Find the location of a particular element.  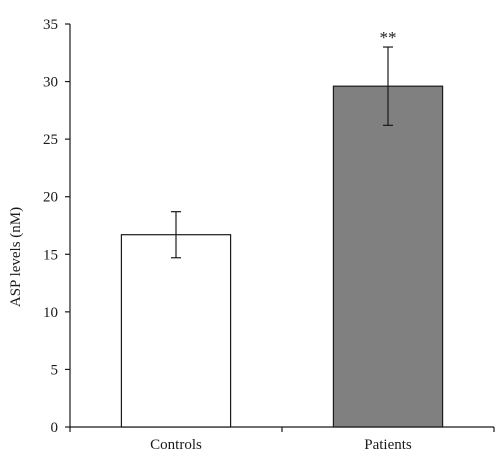

x-axis: Controls Patients is located at coordinates (282, 439).